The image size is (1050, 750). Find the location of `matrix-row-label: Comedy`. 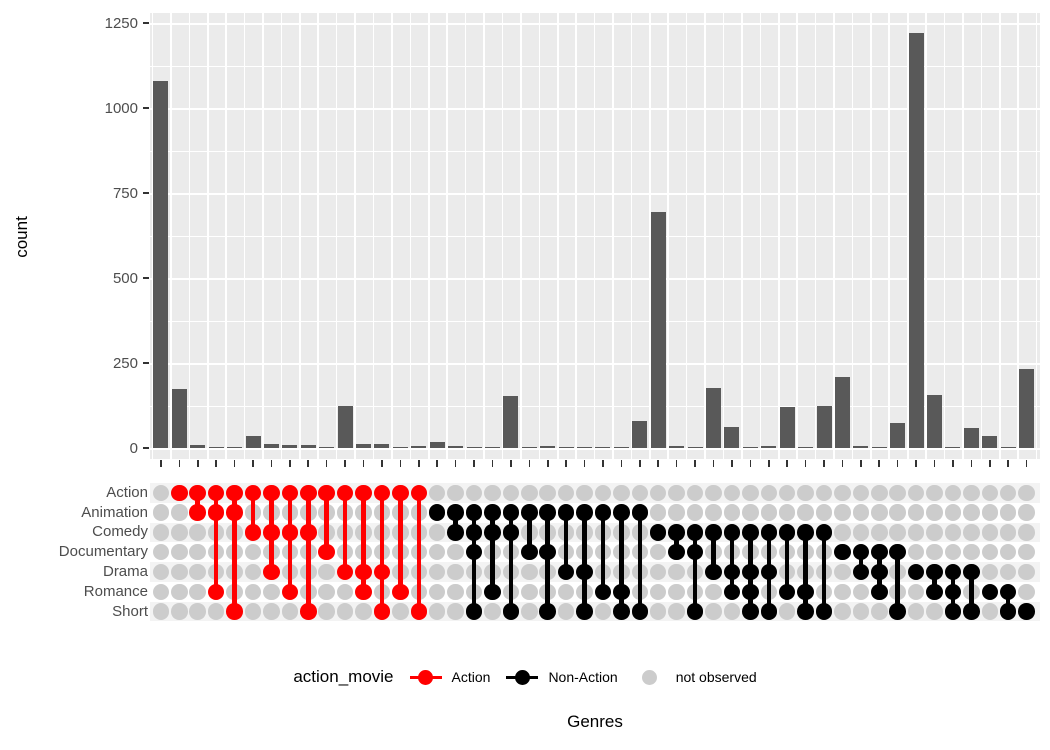

matrix-row-label: Comedy is located at coordinates (120, 532).